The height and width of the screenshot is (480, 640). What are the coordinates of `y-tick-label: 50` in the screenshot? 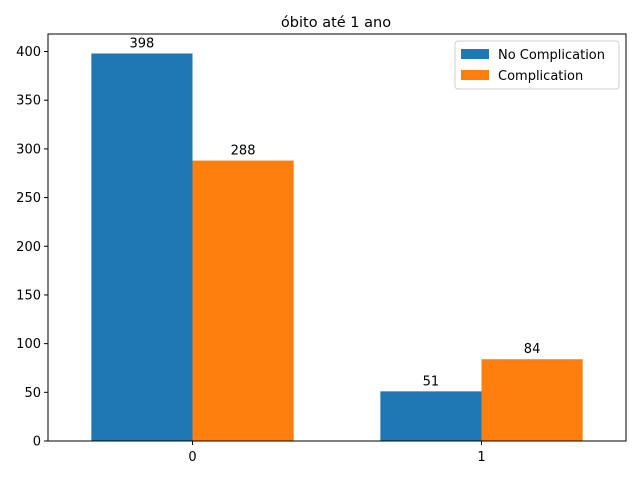 It's located at (32, 393).